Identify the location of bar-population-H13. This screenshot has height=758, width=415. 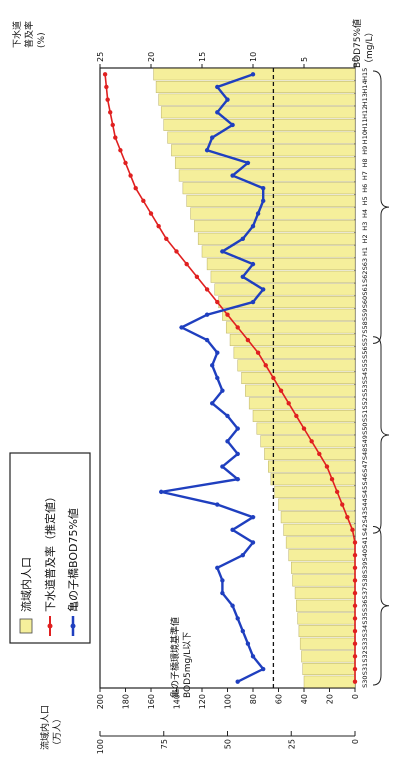
(257, 99).